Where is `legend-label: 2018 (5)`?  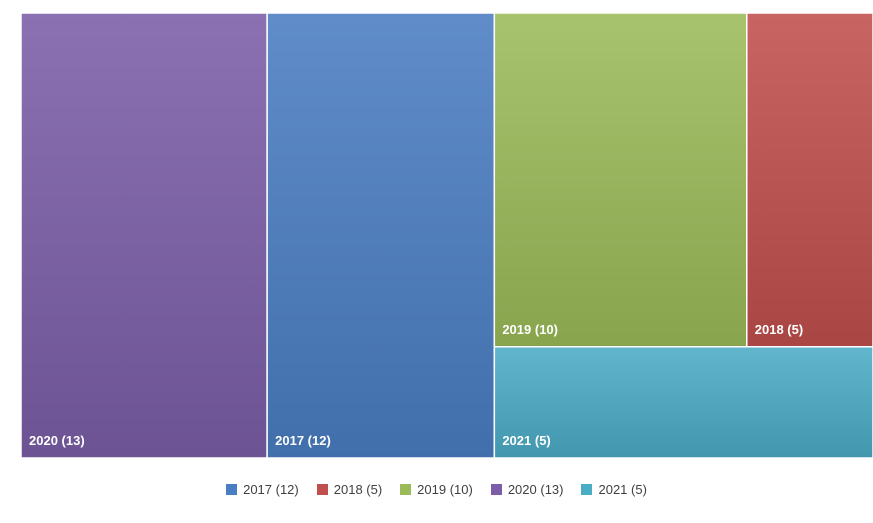 legend-label: 2018 (5) is located at coordinates (358, 489).